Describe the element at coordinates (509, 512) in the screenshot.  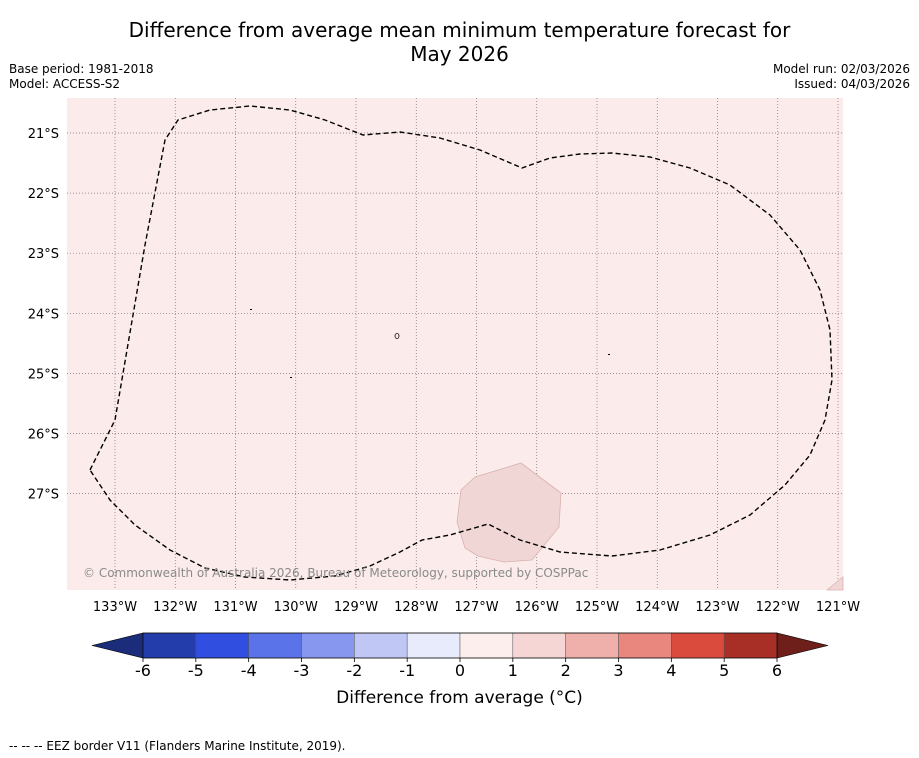
I see `anomaly-patch-1-2C` at that location.